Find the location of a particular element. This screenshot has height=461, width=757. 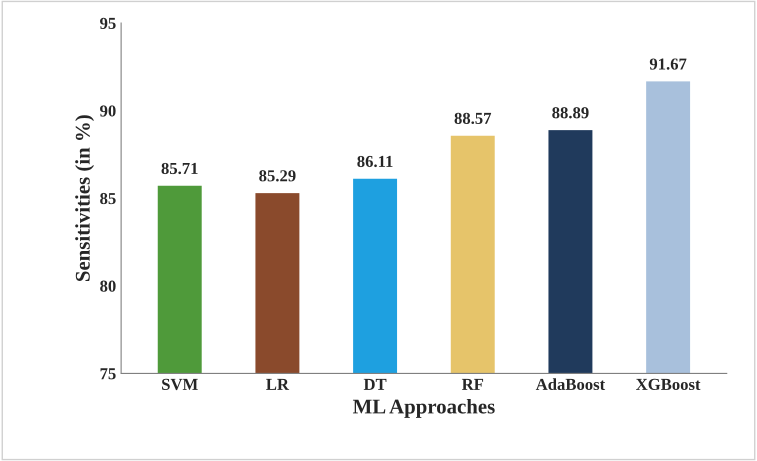

data-label: 88.89 is located at coordinates (570, 112).